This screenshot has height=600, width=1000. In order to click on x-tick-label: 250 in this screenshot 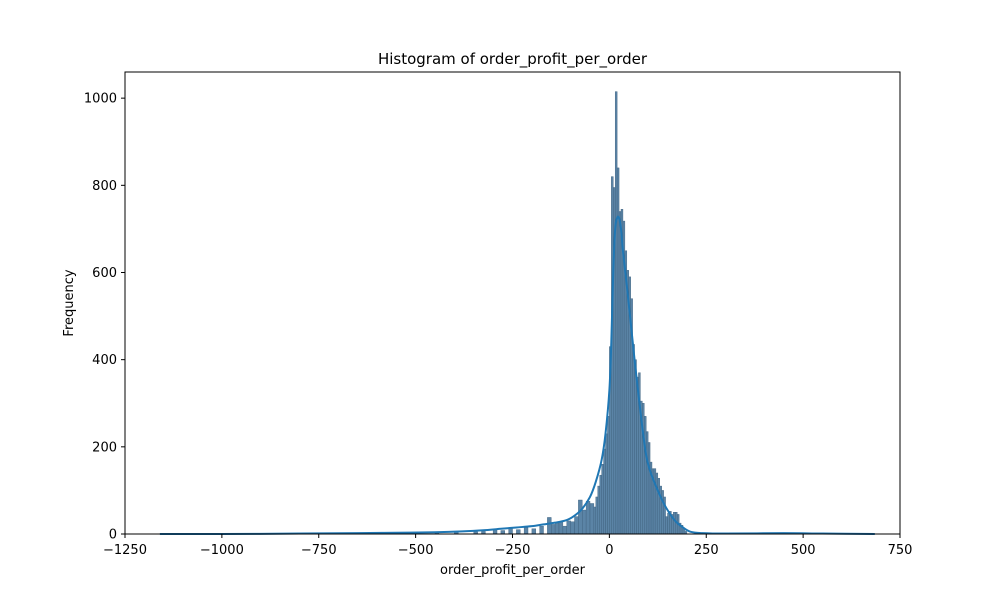, I will do `click(706, 550)`.